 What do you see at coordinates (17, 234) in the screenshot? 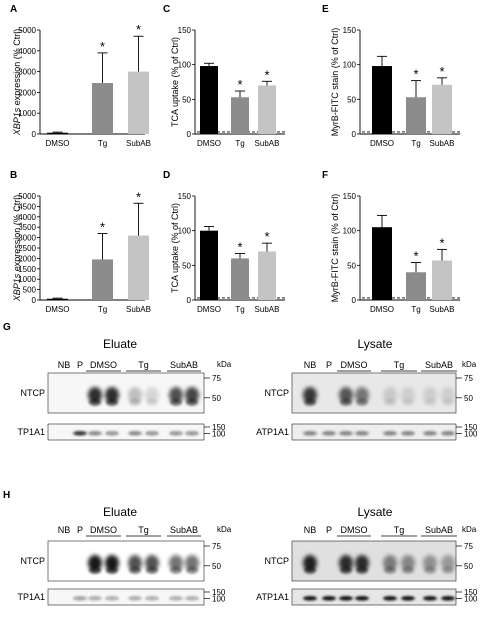
I see `y-axis-label-text: expression (% Ctrl)` at bounding box center [17, 234].